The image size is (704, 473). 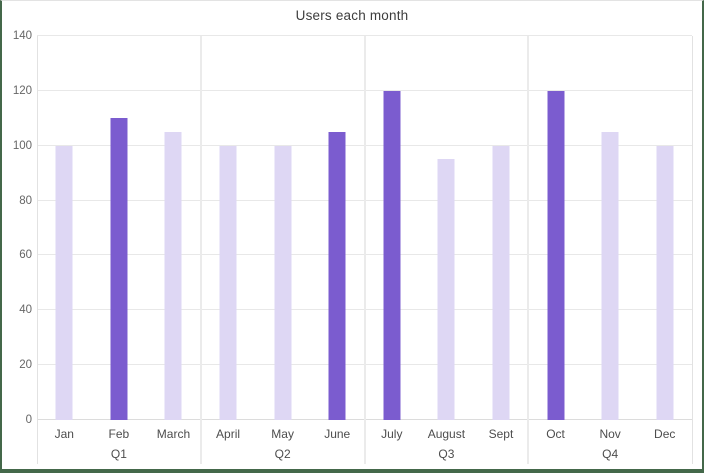 I want to click on y-tick-label-120: 120, so click(x=22, y=90).